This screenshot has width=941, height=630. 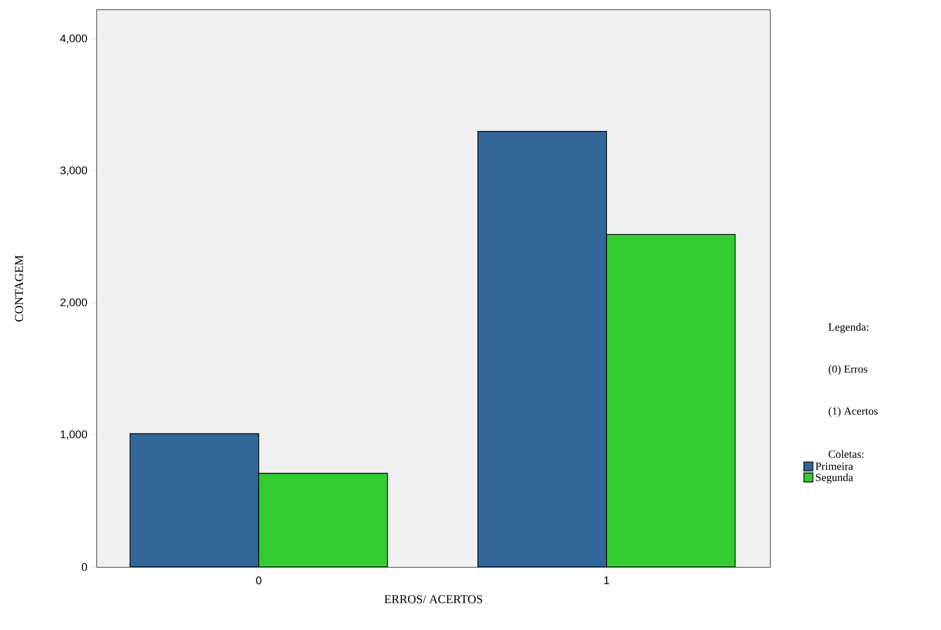 What do you see at coordinates (74, 39) in the screenshot?
I see `y-tick-label: 4,000` at bounding box center [74, 39].